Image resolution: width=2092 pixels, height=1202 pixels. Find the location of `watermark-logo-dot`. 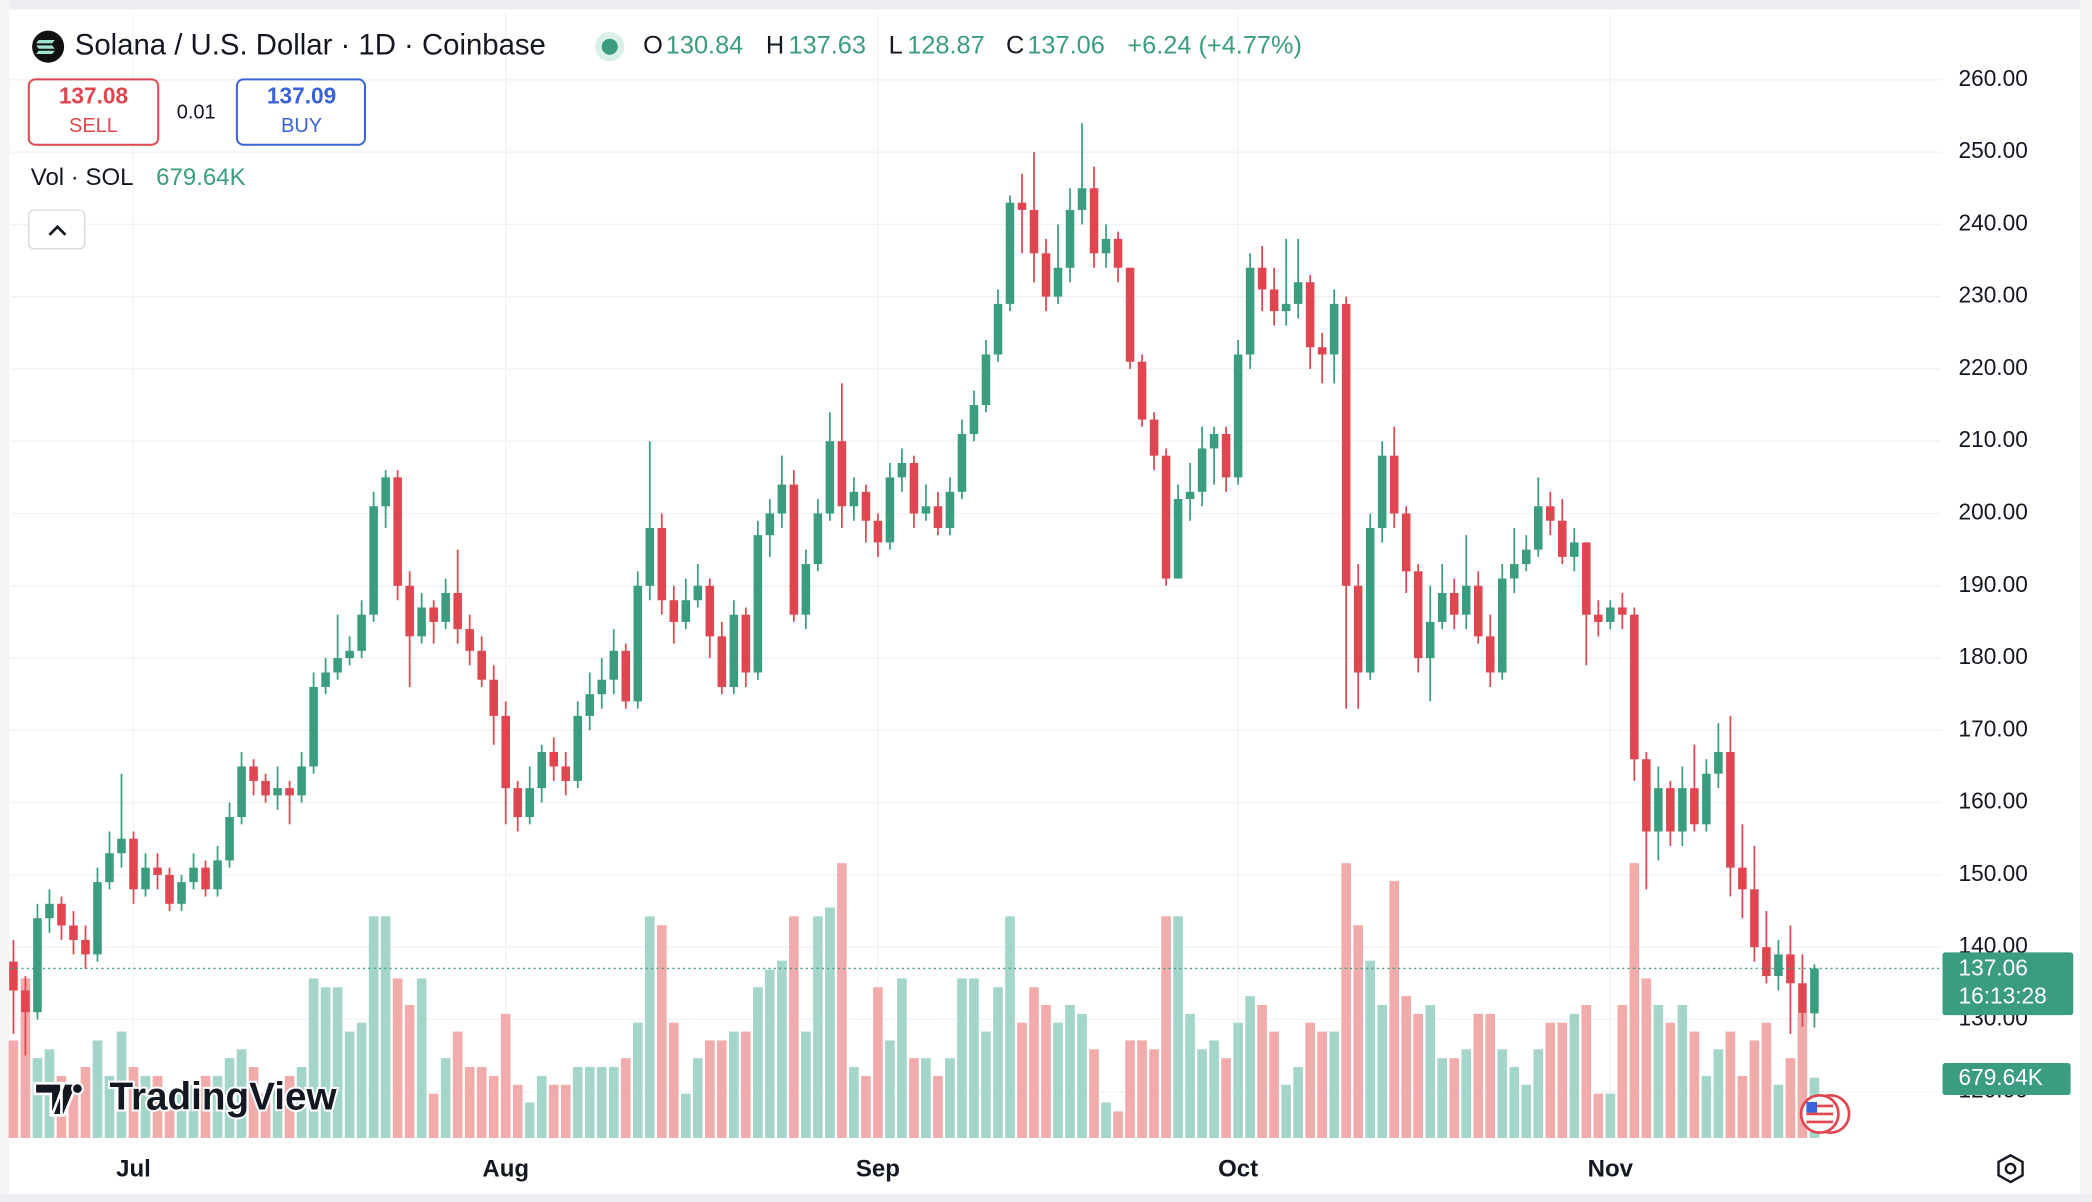

watermark-logo-dot is located at coordinates (77, 1088).